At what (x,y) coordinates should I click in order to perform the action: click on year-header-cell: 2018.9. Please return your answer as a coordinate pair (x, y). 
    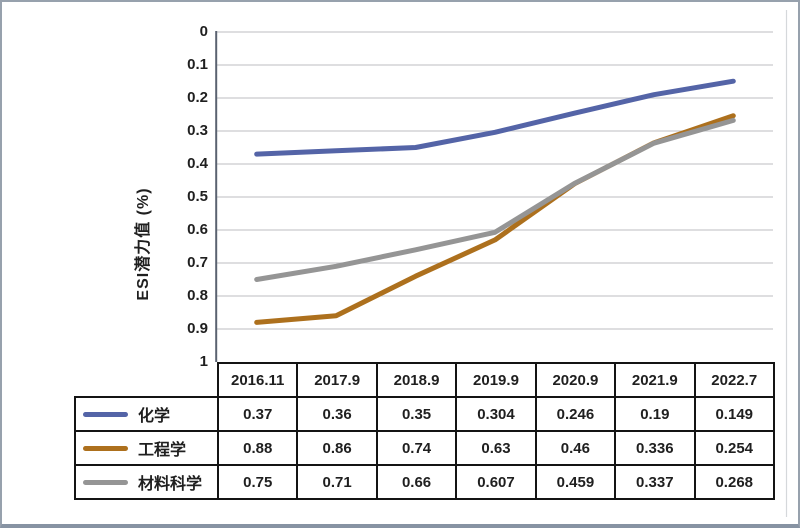
    Looking at the image, I should click on (416, 380).